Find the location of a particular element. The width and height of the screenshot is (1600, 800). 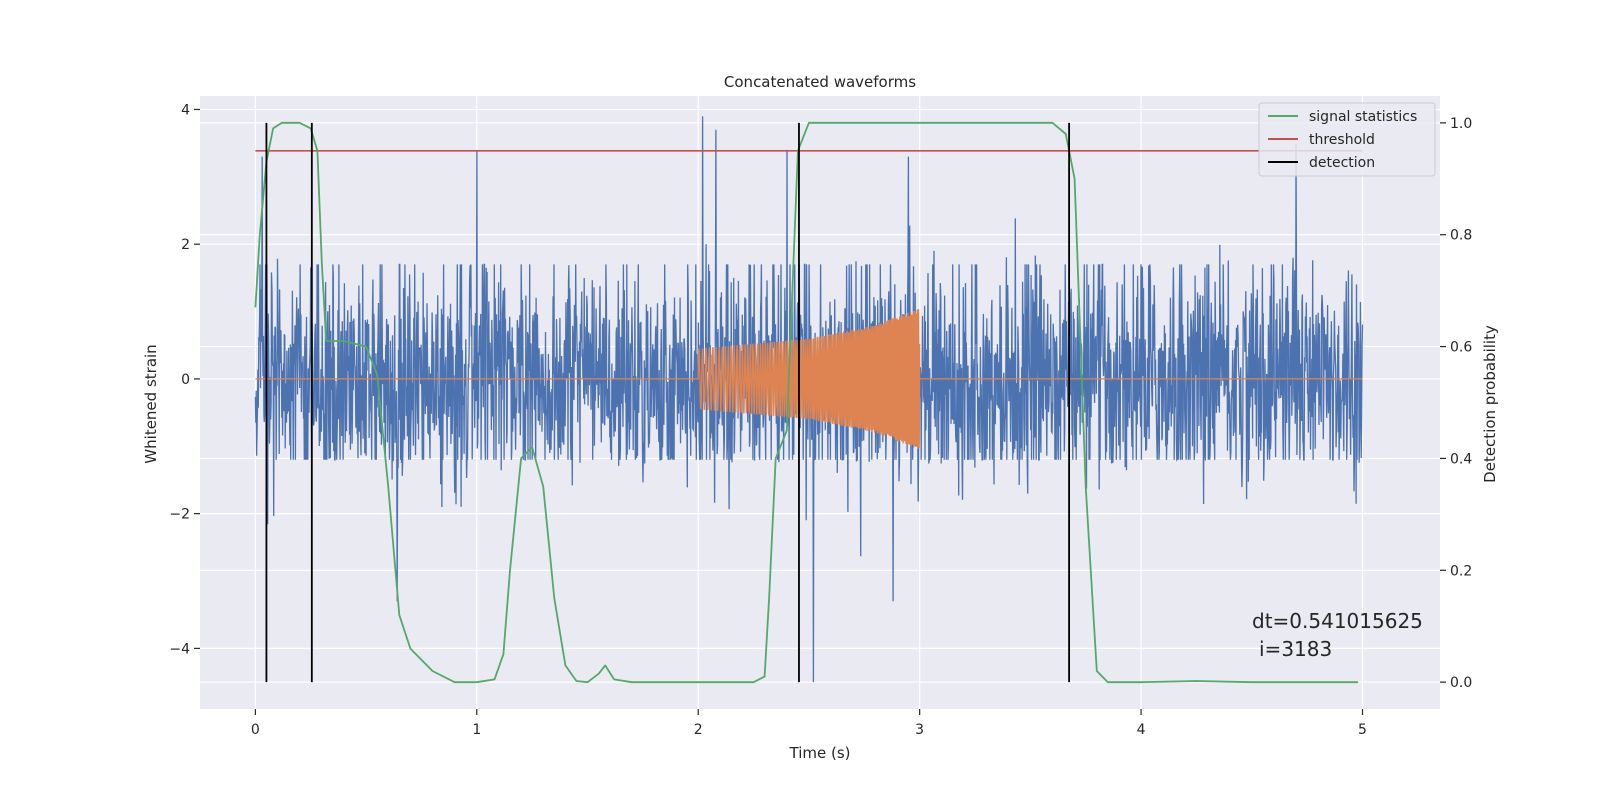

y-tick-label: 2 is located at coordinates (185, 245).